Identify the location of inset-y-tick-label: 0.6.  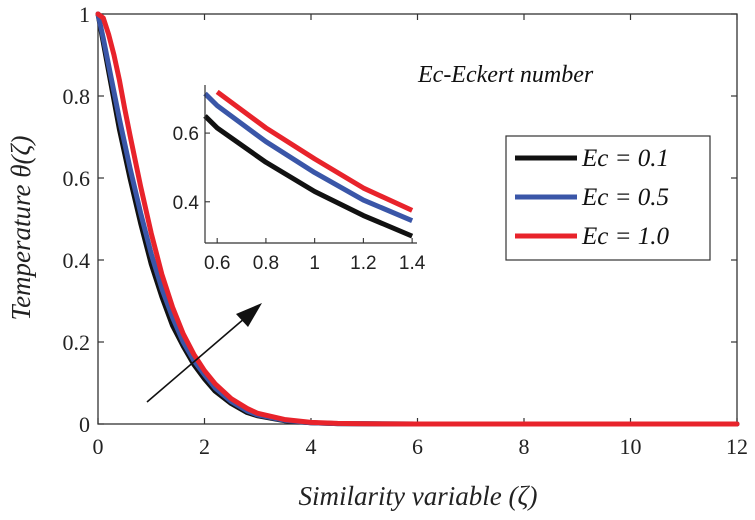
(186, 134).